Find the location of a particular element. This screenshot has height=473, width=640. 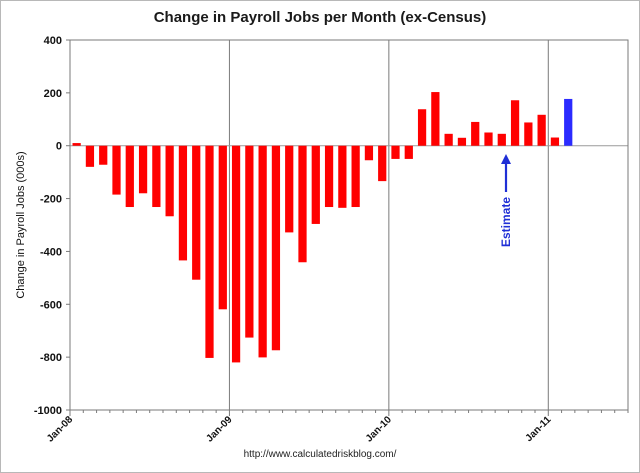

x-tick-label: Jan-11 is located at coordinates (539, 429).